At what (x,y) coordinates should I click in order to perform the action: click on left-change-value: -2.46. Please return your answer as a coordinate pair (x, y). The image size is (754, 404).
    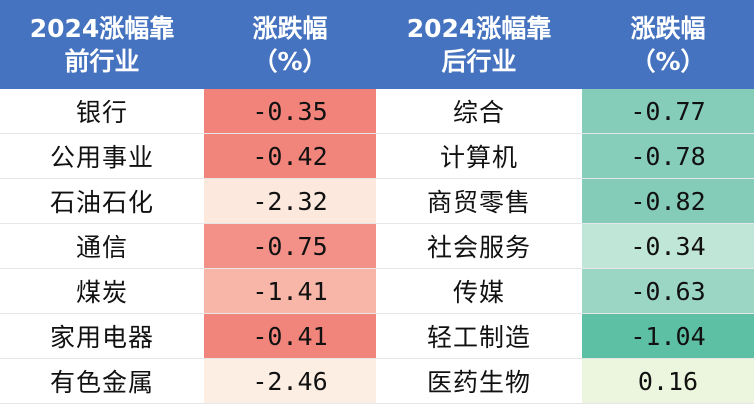
    Looking at the image, I should click on (290, 381).